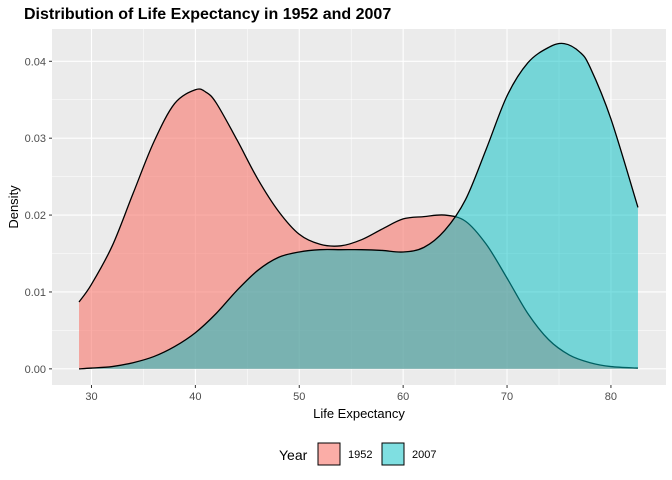  I want to click on y-tick-label: 0.01, so click(35, 293).